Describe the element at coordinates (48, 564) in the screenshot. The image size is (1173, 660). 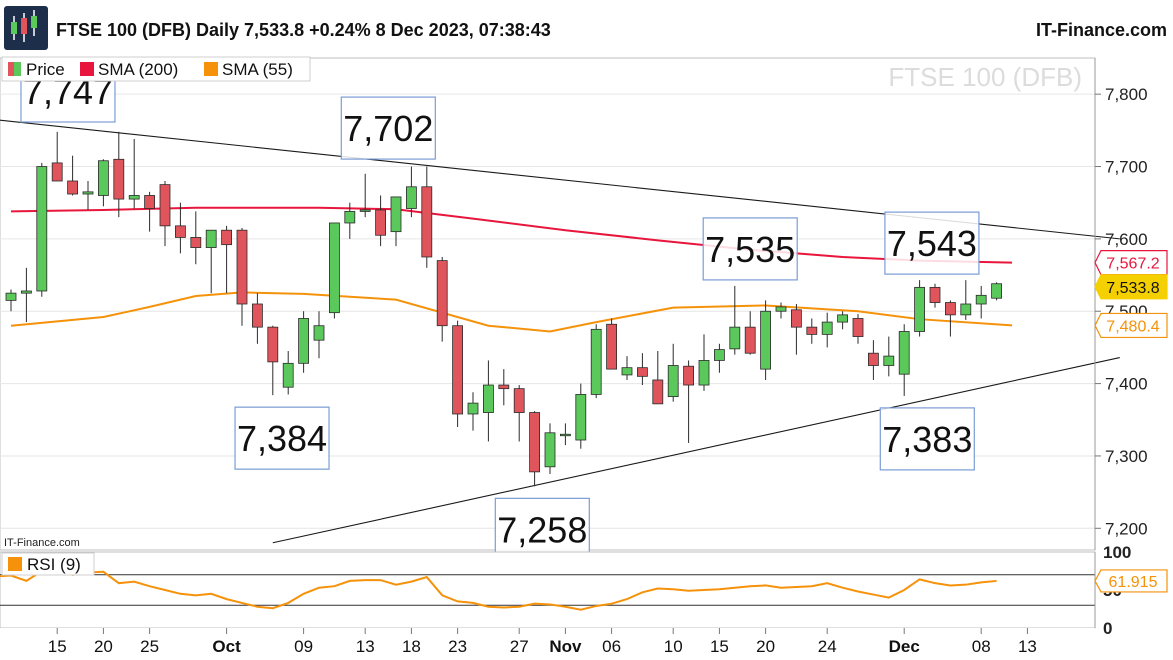
I see `rsi-legend: RSI (9)` at that location.